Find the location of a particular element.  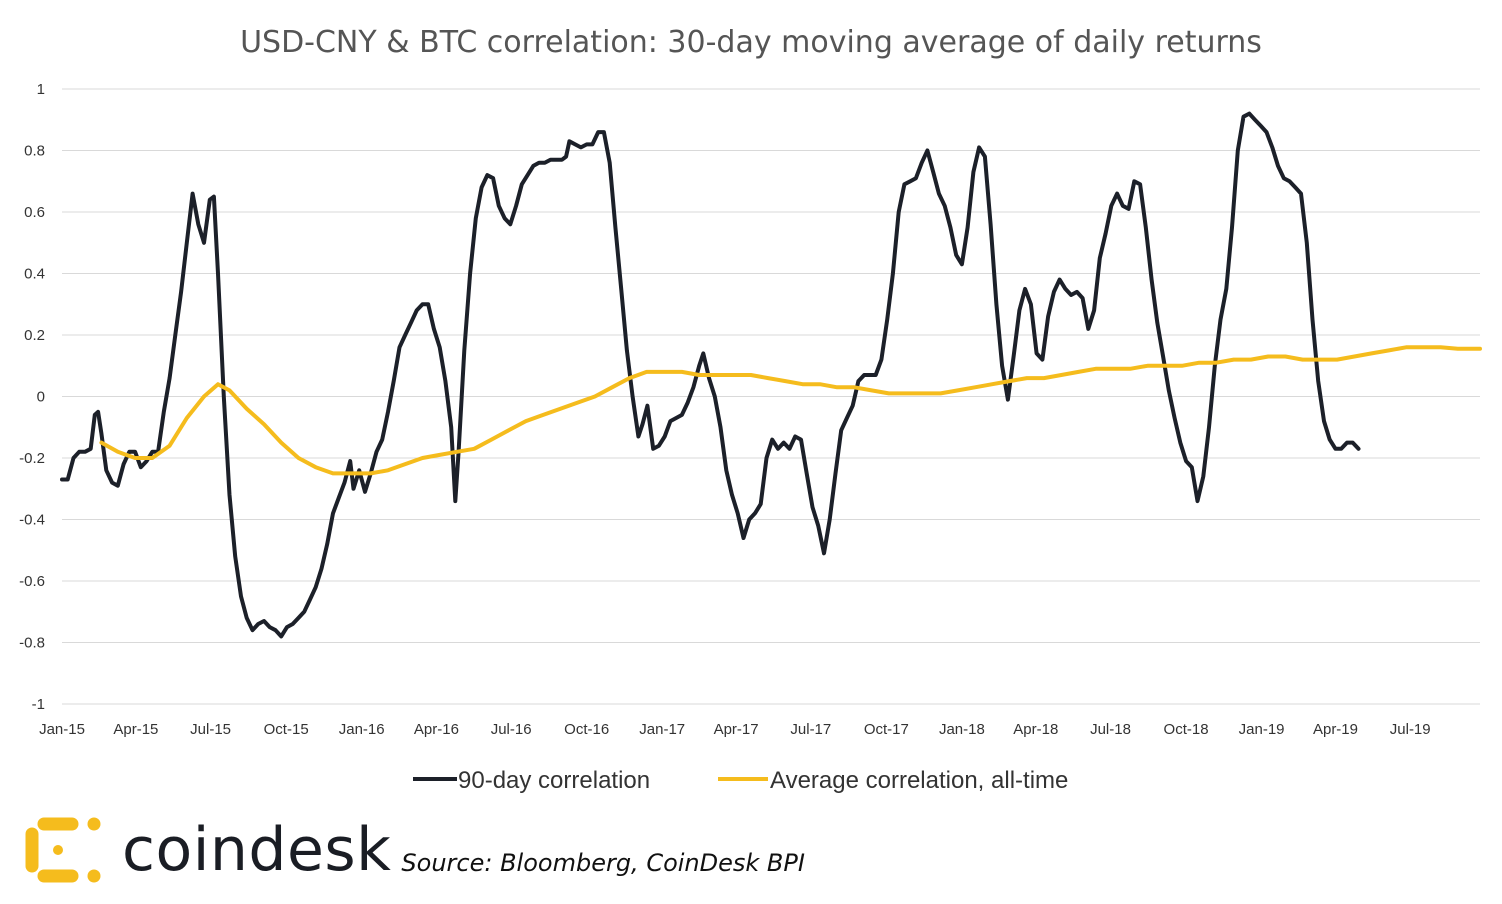

x-tick-label: Jul-19 is located at coordinates (1410, 729).